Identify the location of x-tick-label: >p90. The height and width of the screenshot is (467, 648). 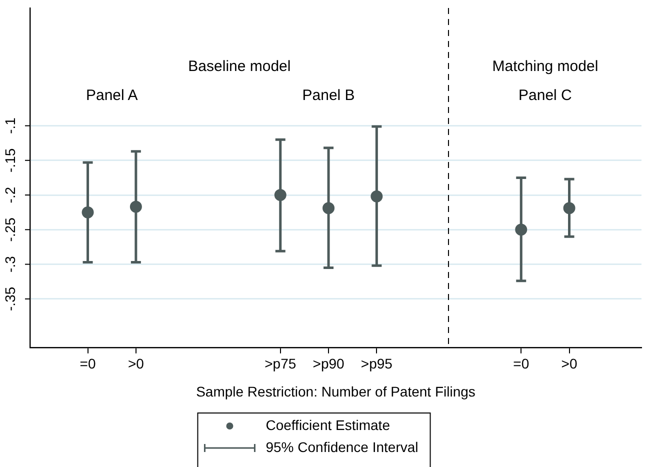
(328, 364).